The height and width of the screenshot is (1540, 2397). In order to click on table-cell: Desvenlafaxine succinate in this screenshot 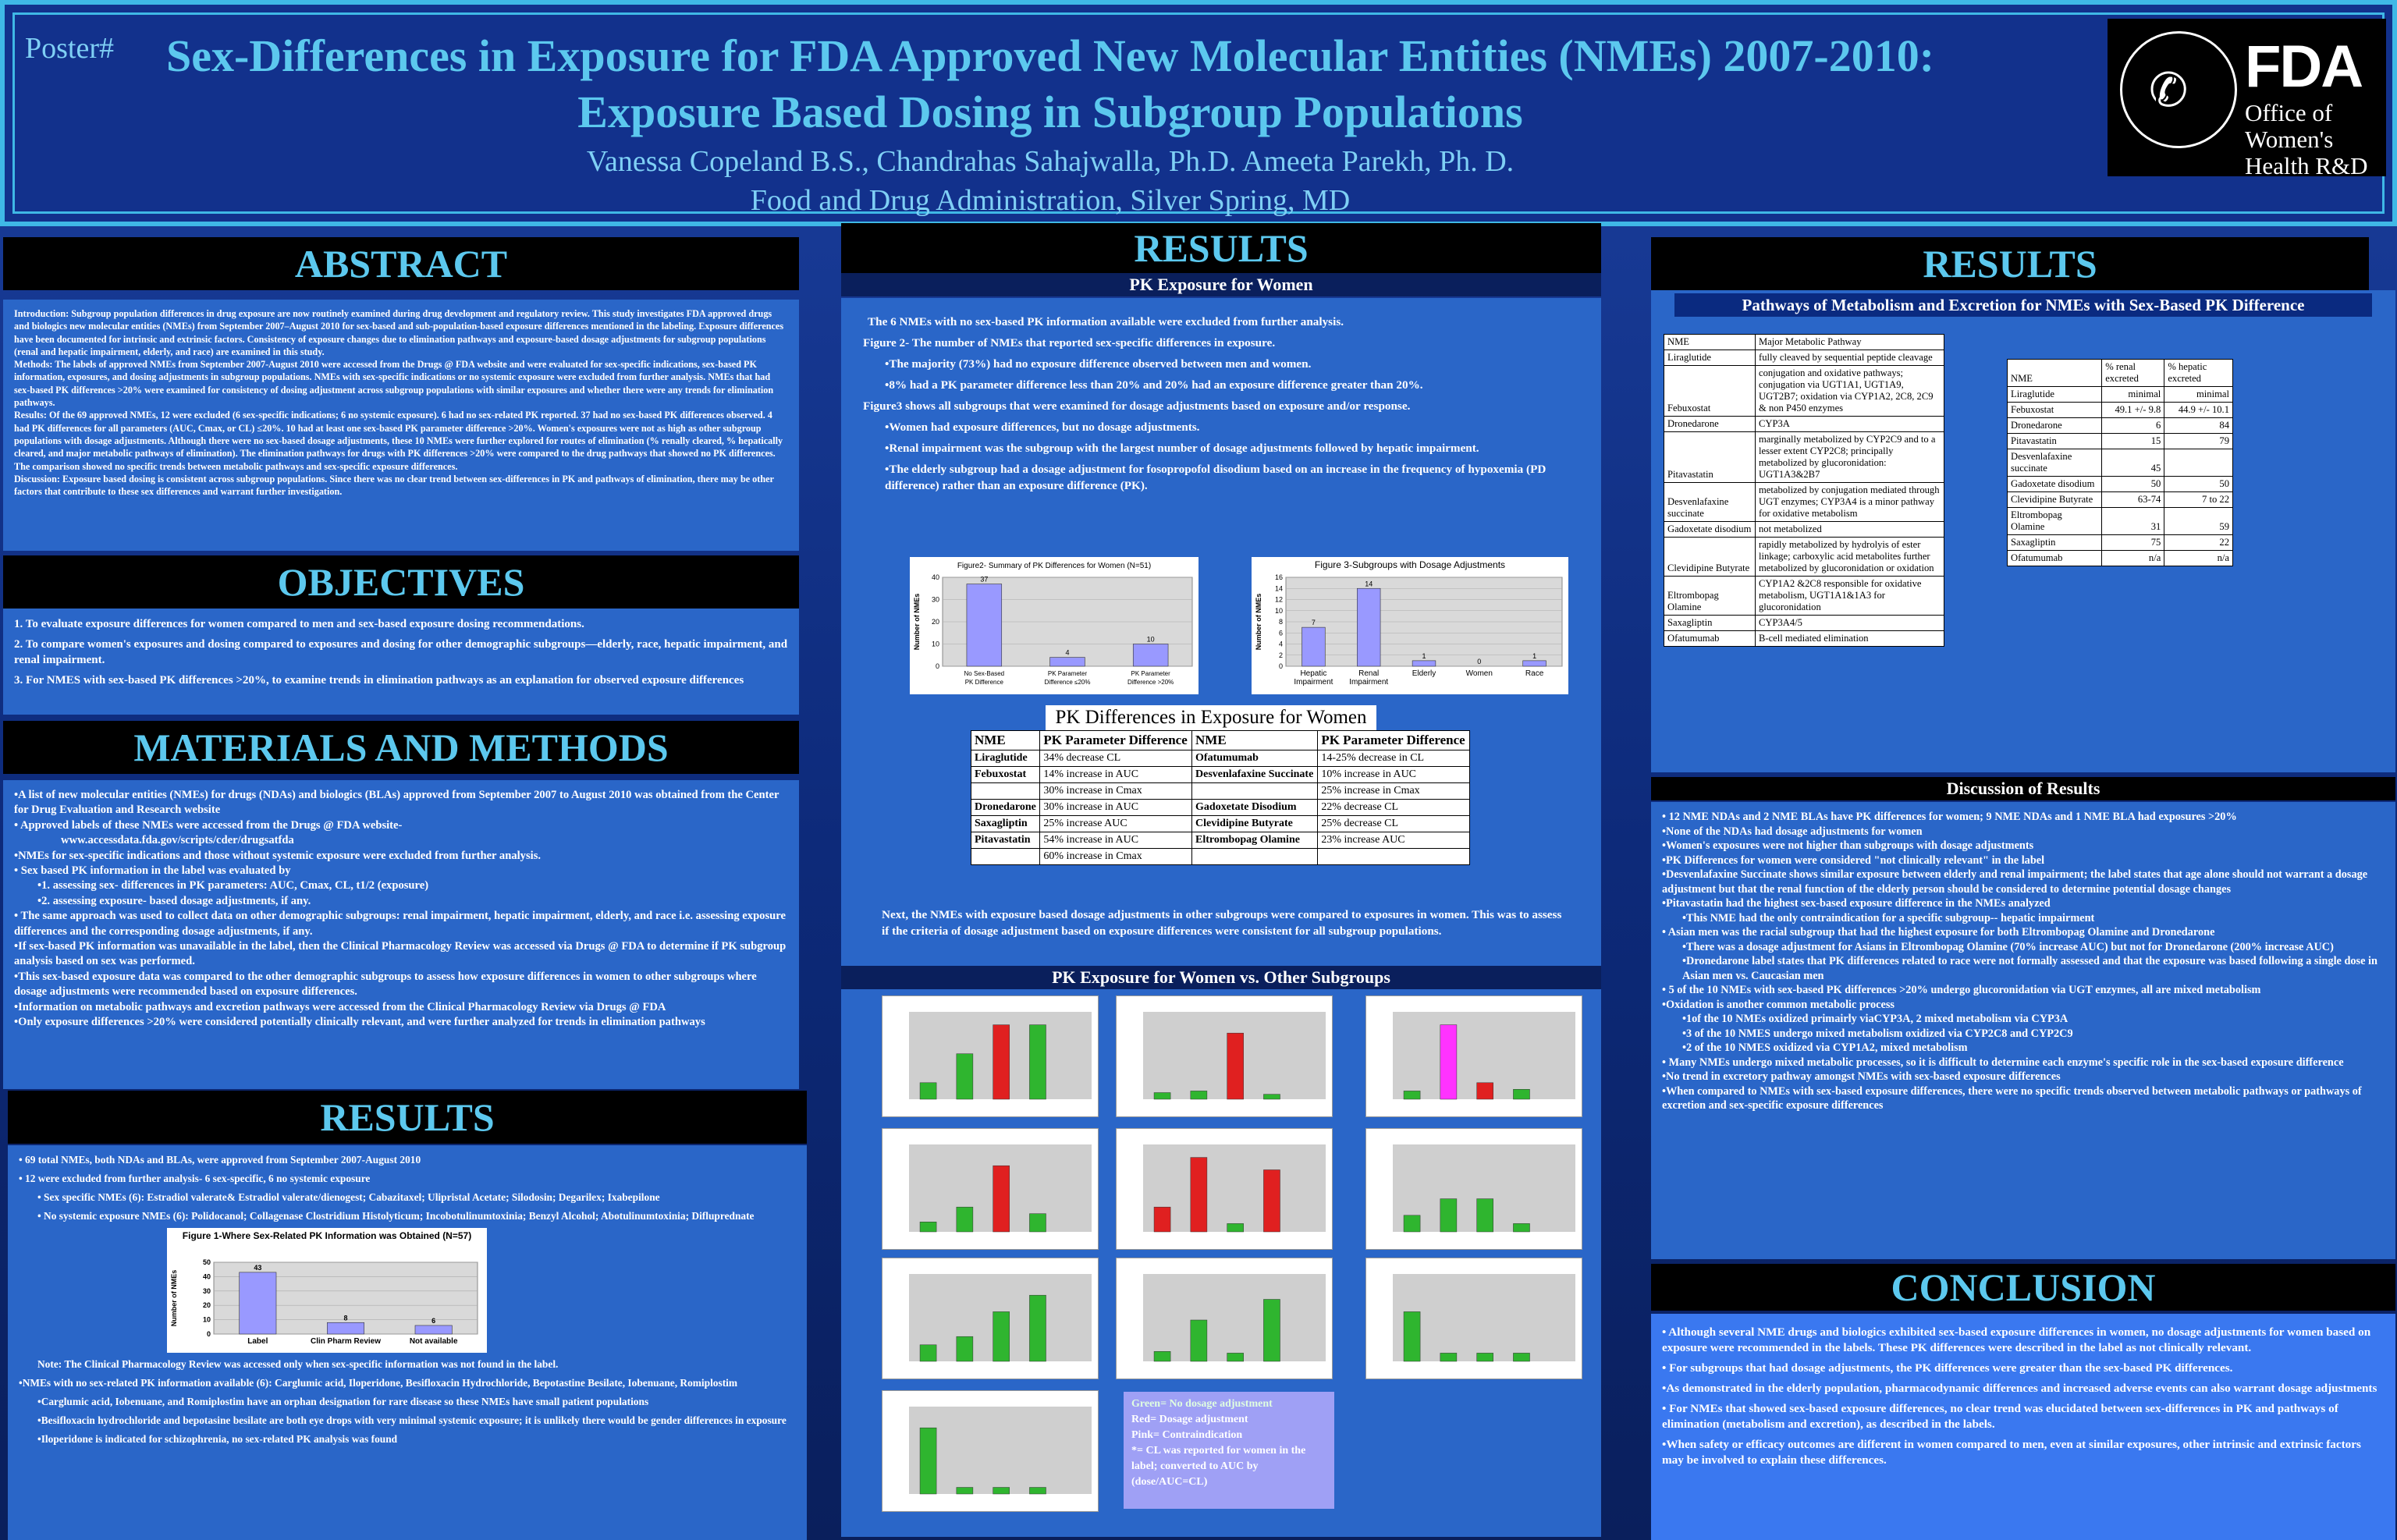, I will do `click(2054, 463)`.